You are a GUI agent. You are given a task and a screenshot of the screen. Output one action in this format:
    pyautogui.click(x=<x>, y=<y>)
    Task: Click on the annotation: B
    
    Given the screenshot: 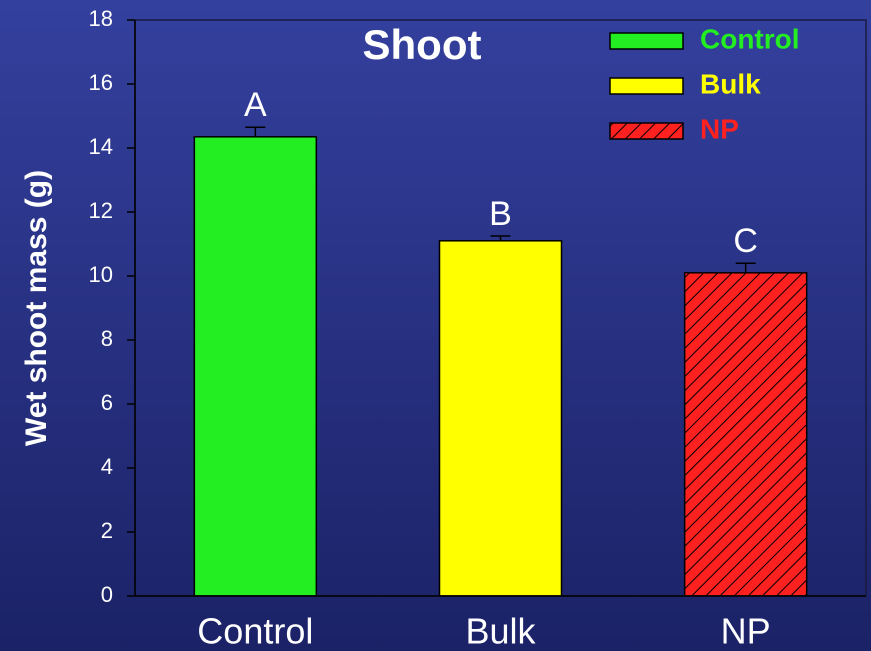 What is the action you would take?
    pyautogui.click(x=500, y=214)
    